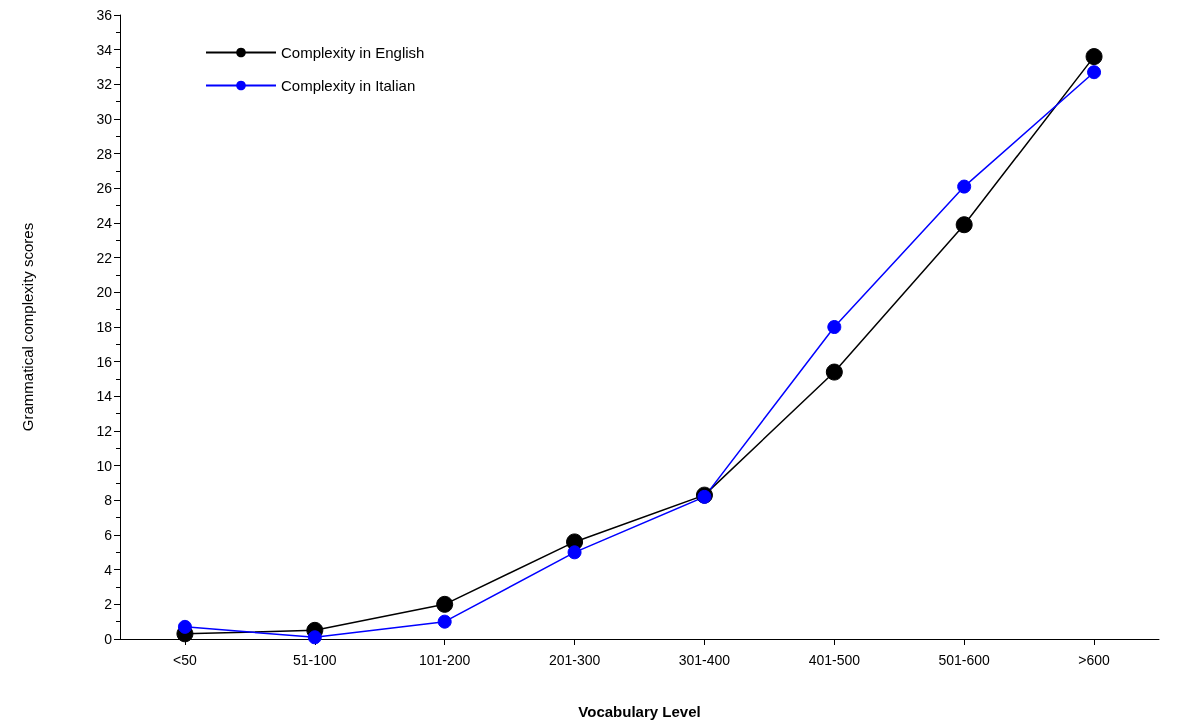 The width and height of the screenshot is (1179, 724). Describe the element at coordinates (104, 292) in the screenshot. I see `y-tick-label: 20` at that location.